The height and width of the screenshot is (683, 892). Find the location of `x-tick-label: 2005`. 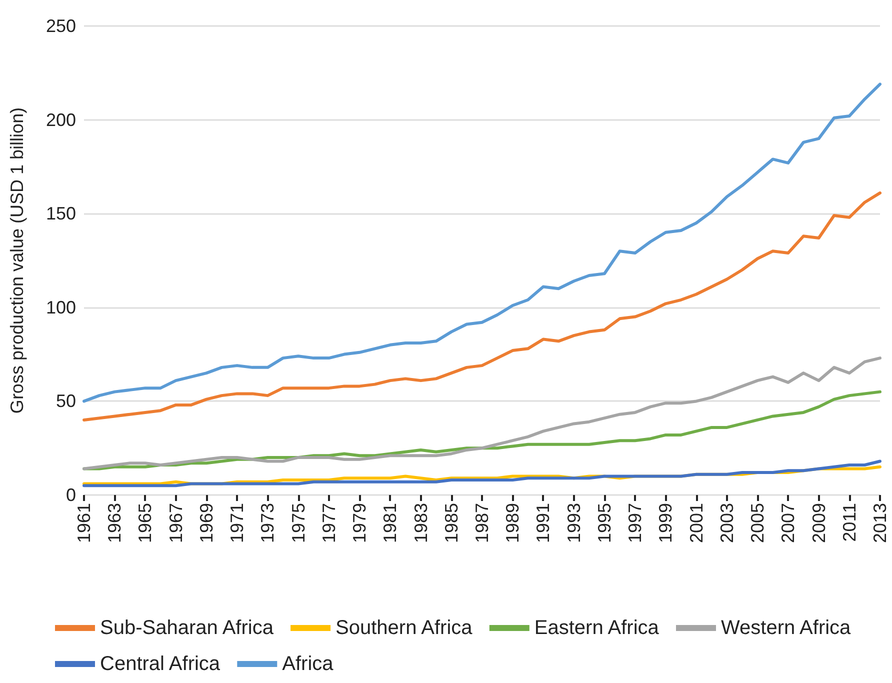

x-tick-label: 2005 is located at coordinates (758, 523).